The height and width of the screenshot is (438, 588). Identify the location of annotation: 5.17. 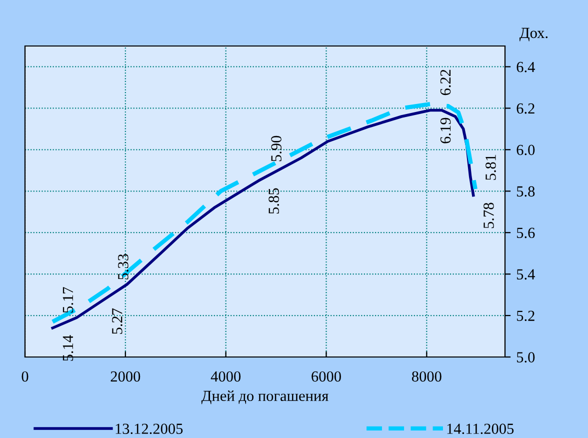
(68, 300).